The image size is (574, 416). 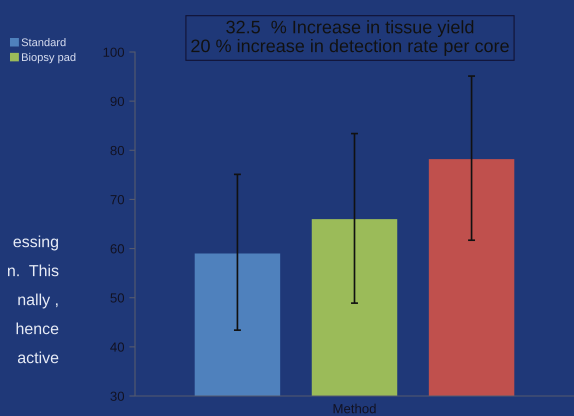 What do you see at coordinates (117, 298) in the screenshot?
I see `y-tick-label: 50` at bounding box center [117, 298].